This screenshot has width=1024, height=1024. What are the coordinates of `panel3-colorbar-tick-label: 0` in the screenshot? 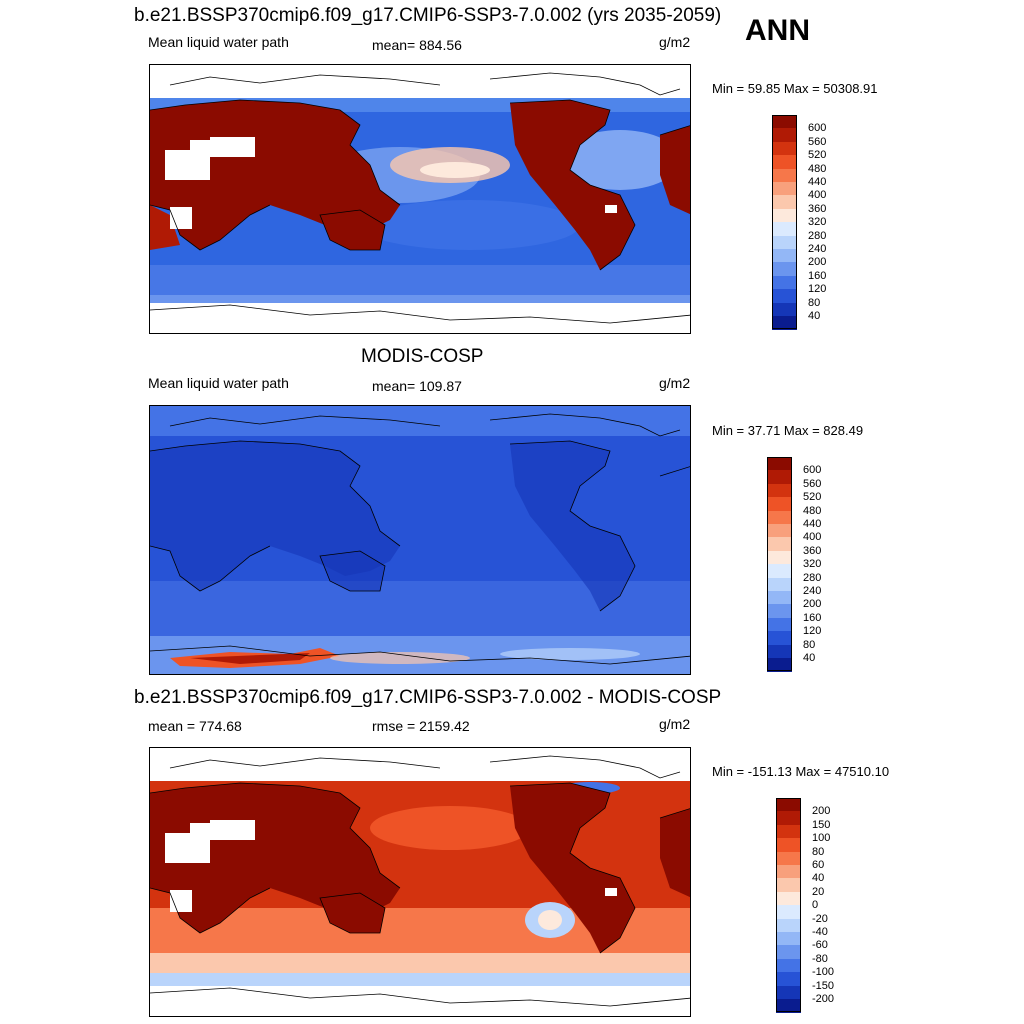 It's located at (815, 905).